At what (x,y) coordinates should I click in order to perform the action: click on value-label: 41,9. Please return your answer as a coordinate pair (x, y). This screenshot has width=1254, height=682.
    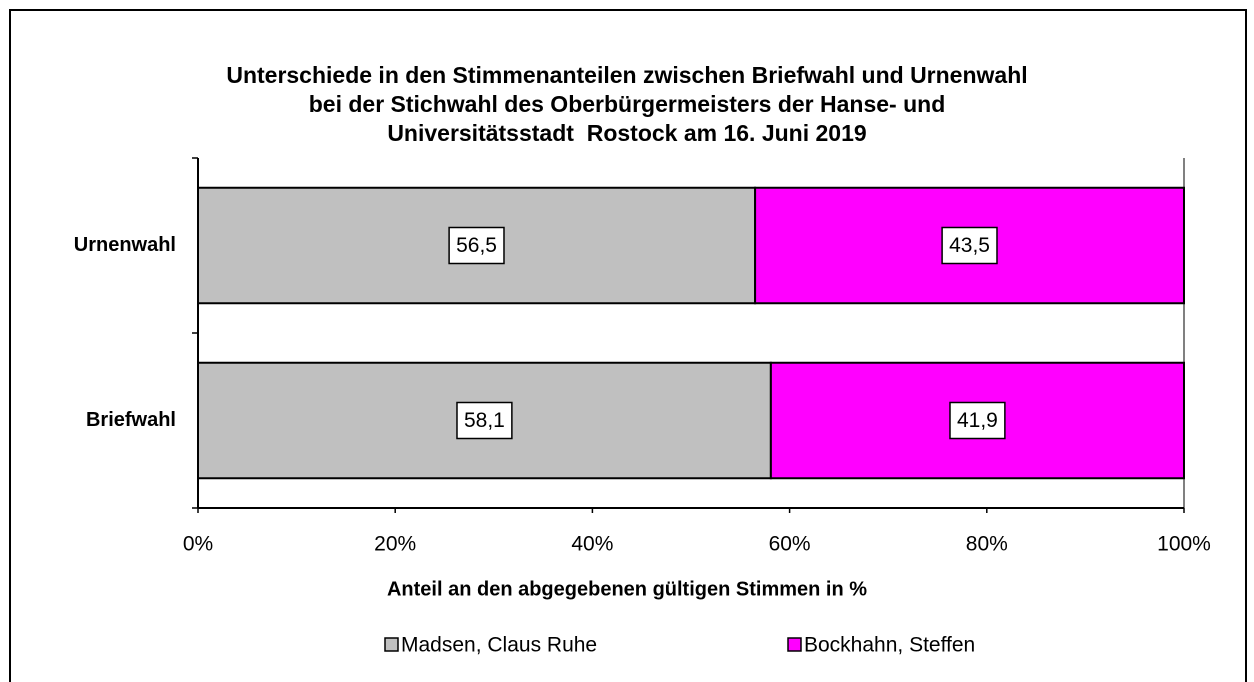
    Looking at the image, I should click on (977, 420).